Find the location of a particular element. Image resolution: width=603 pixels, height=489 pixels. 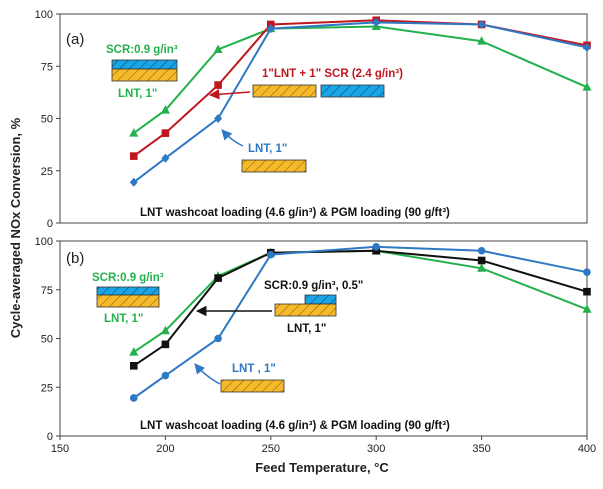

lnt-brick-black-b is located at coordinates (305, 310).